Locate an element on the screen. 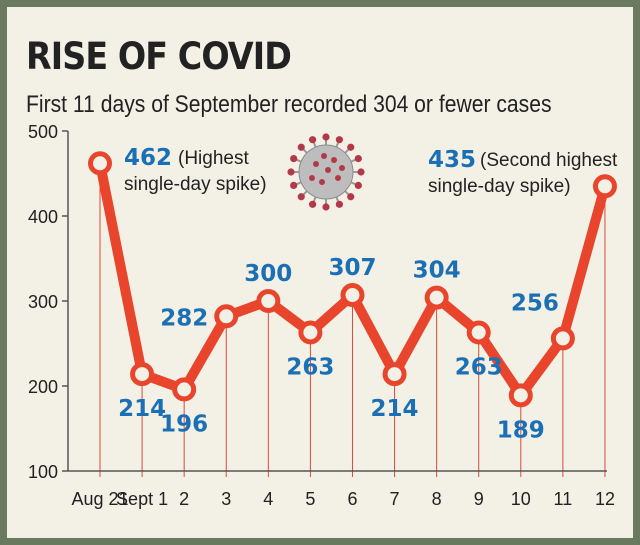  y-tick-label-2: 300 is located at coordinates (43, 302).